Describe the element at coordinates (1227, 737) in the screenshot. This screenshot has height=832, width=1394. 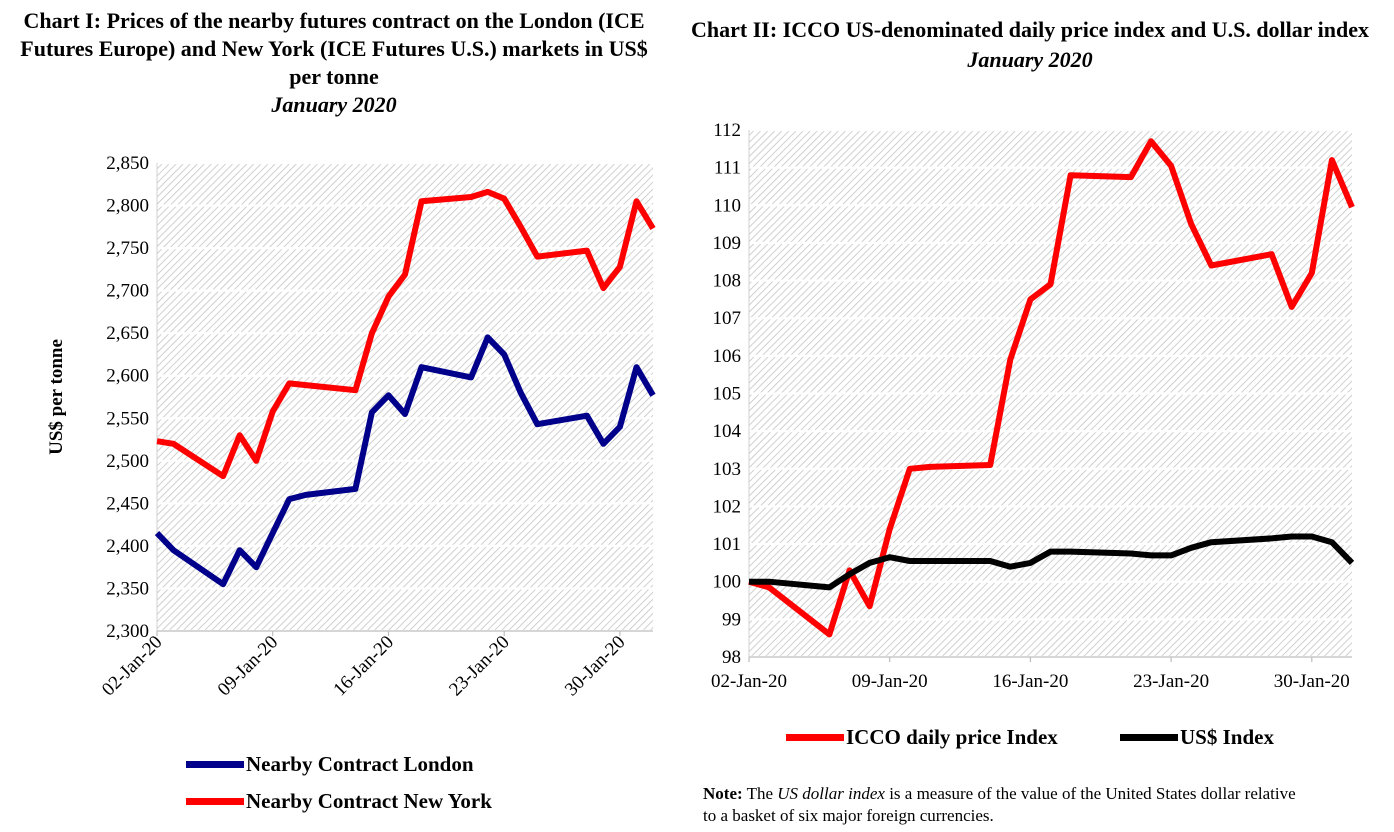
I see `legend-label-usd: US$ Index` at that location.